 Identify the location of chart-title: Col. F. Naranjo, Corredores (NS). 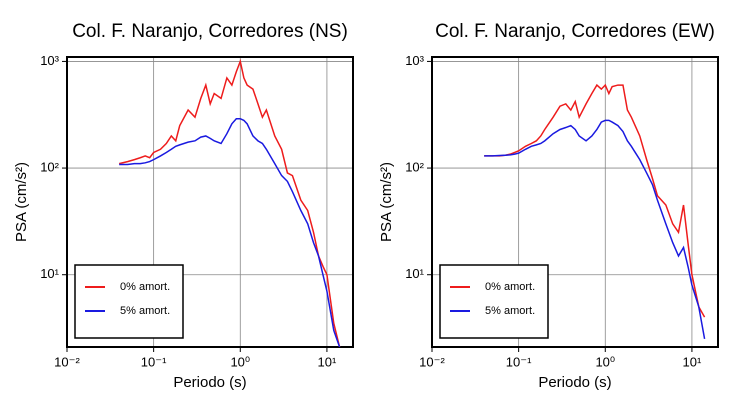
(210, 31).